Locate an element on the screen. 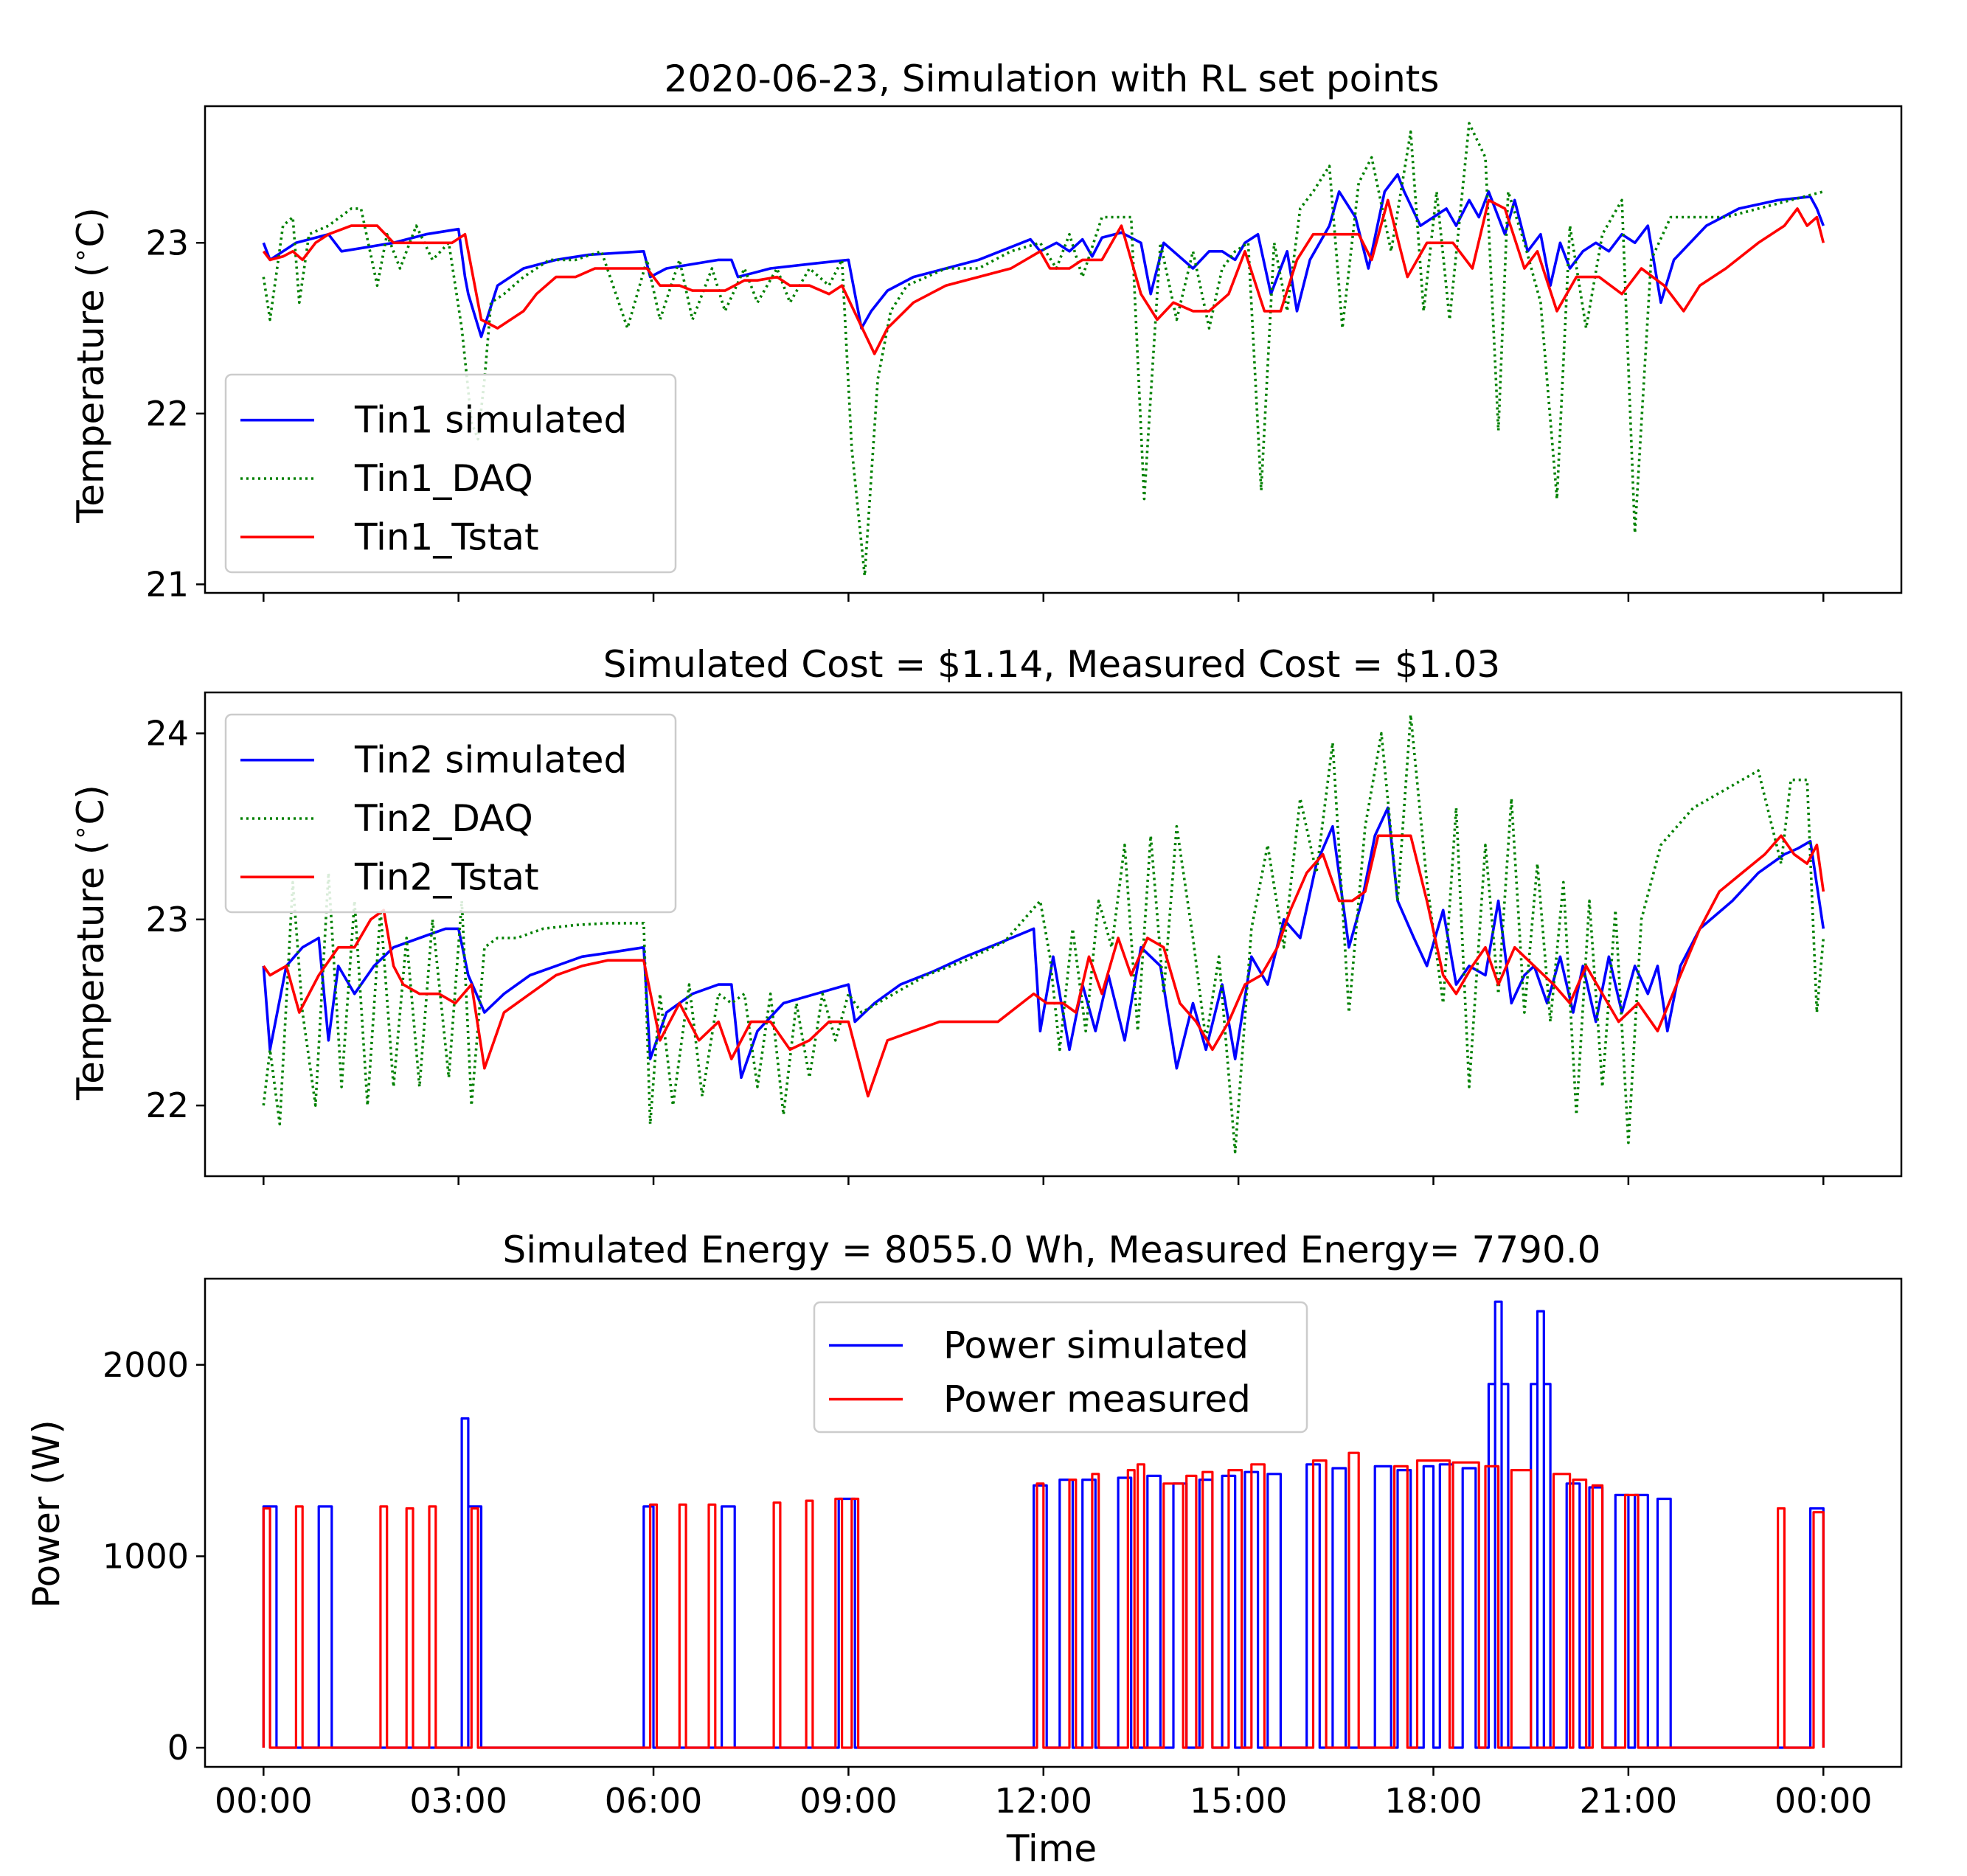 The height and width of the screenshot is (1876, 1967). panel-2-yticks: 22 23 24 is located at coordinates (175, 919).